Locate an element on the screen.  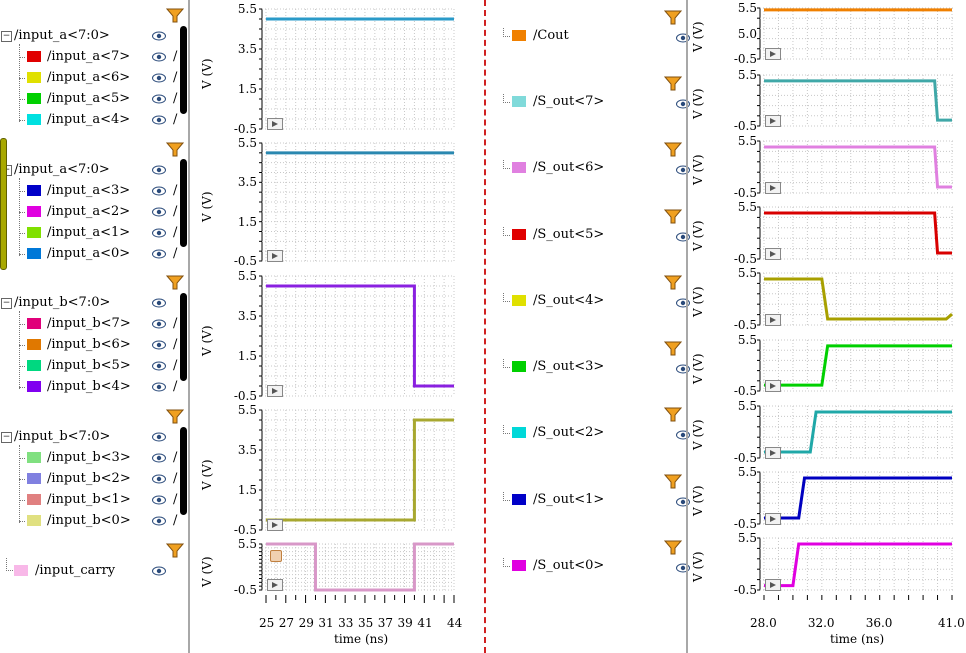
signal-label: /input_b<2> is located at coordinates (89, 478).